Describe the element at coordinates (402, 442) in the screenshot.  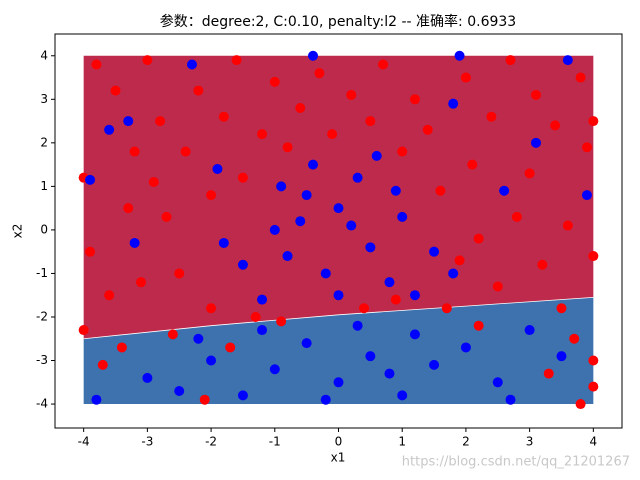
I see `x-tick-label: 1` at that location.